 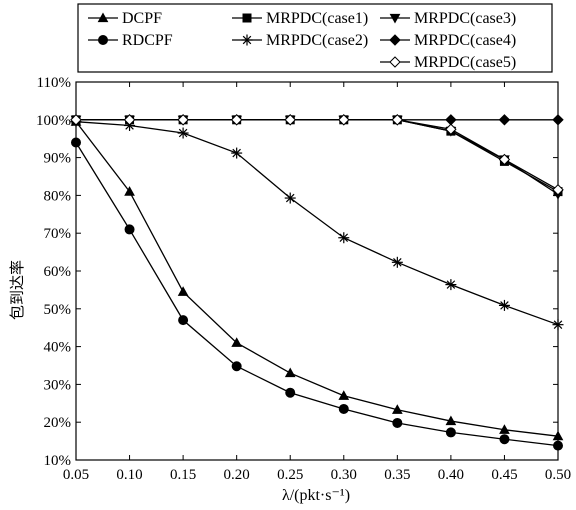 I want to click on series-line-mrpdc-case3, so click(x=317, y=157).